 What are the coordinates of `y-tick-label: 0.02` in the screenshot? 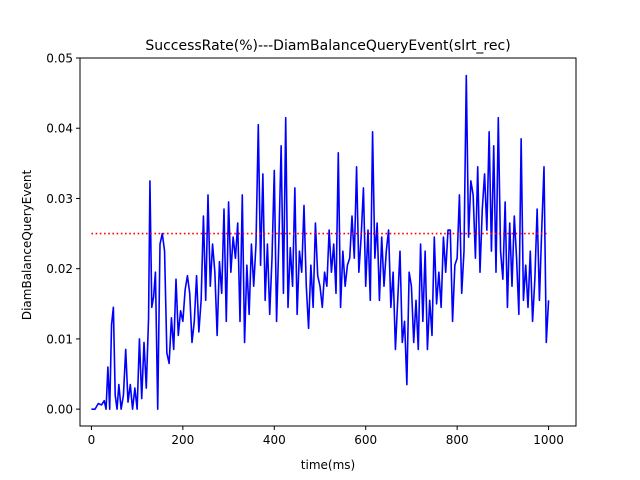 It's located at (59, 269).